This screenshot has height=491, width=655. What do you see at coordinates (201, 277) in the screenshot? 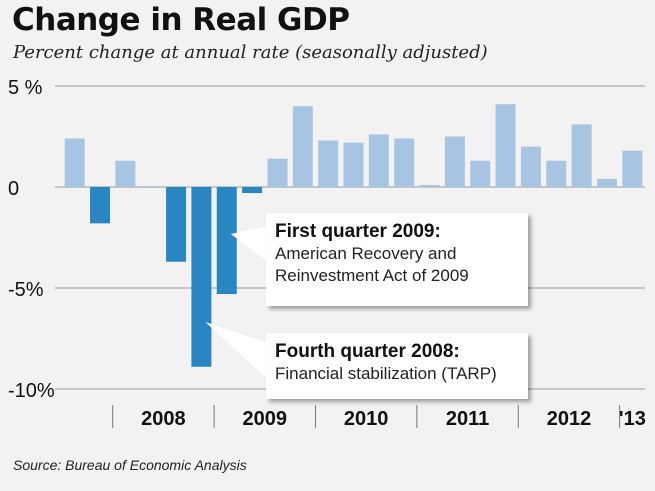
I see `bar-2008-q4` at bounding box center [201, 277].